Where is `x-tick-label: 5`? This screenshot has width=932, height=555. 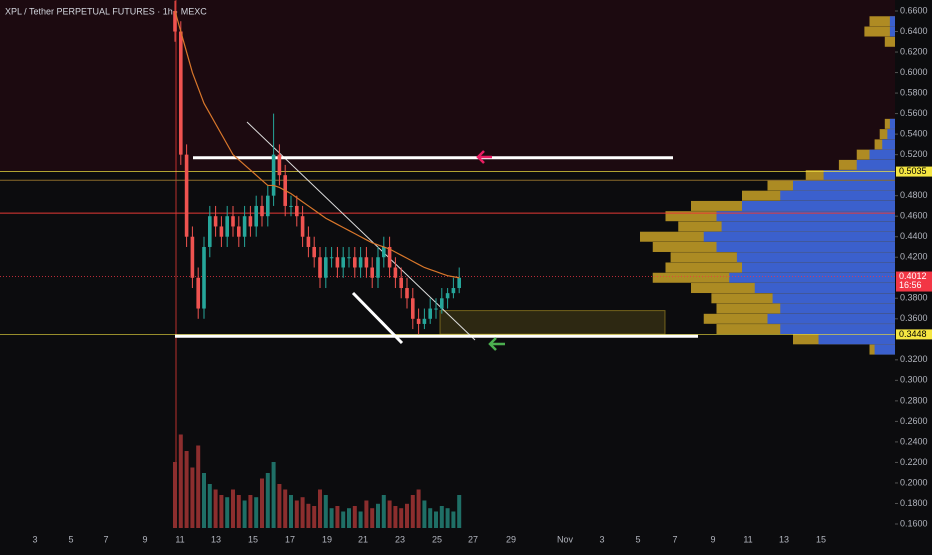 x-tick-label: 5 is located at coordinates (637, 539).